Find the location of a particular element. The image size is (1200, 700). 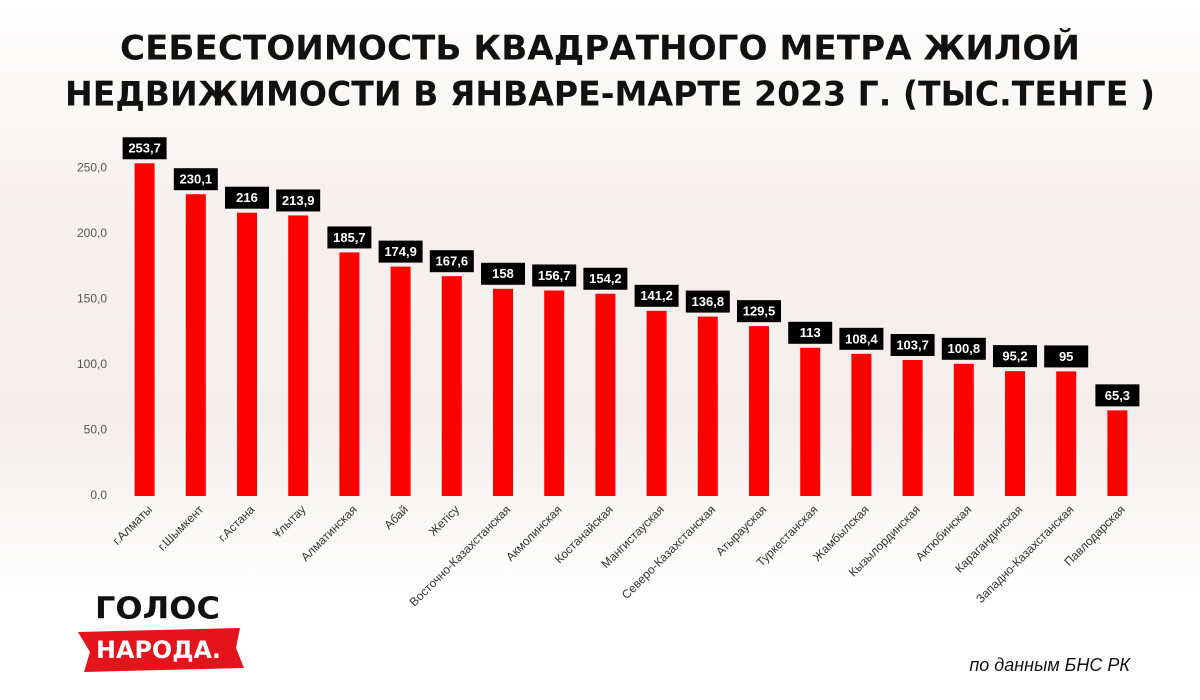

value-label: 213,9 is located at coordinates (298, 200).